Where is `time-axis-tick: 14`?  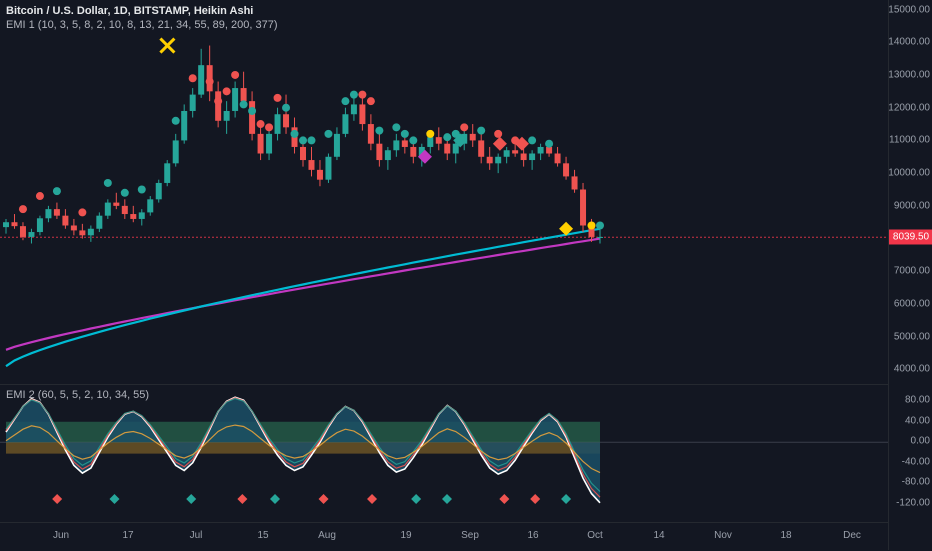
time-axis-tick: 14 is located at coordinates (659, 535).